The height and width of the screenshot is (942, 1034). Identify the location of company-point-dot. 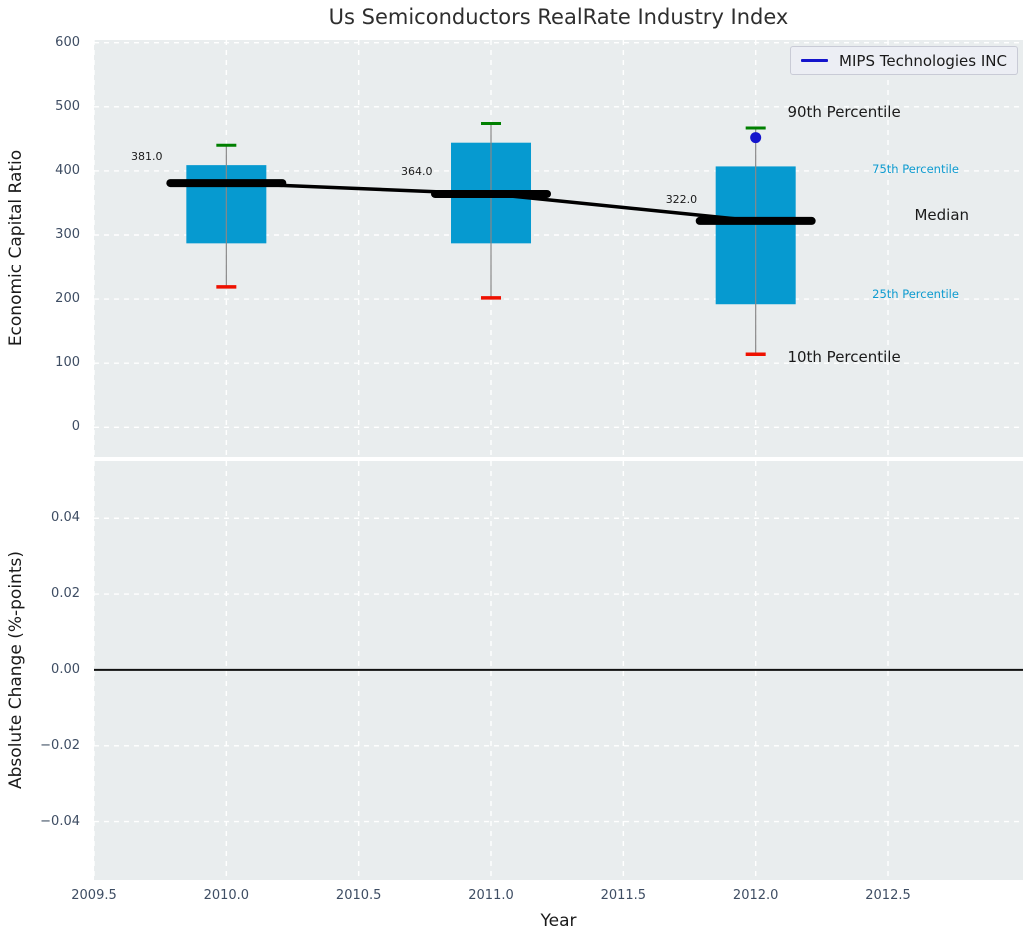
(756, 138).